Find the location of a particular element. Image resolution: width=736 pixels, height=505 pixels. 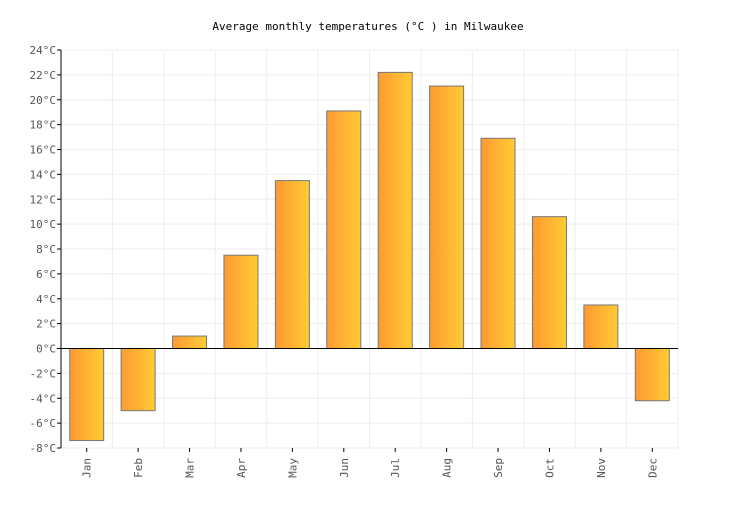

bar-oct is located at coordinates (549, 282).